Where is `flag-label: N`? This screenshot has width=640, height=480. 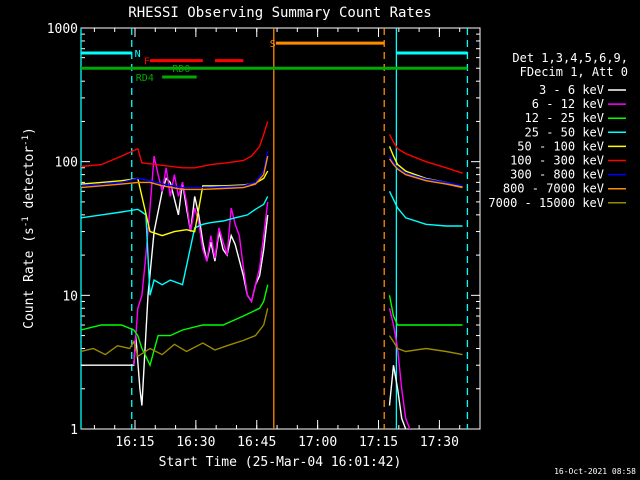
flag-label: N is located at coordinates (138, 54).